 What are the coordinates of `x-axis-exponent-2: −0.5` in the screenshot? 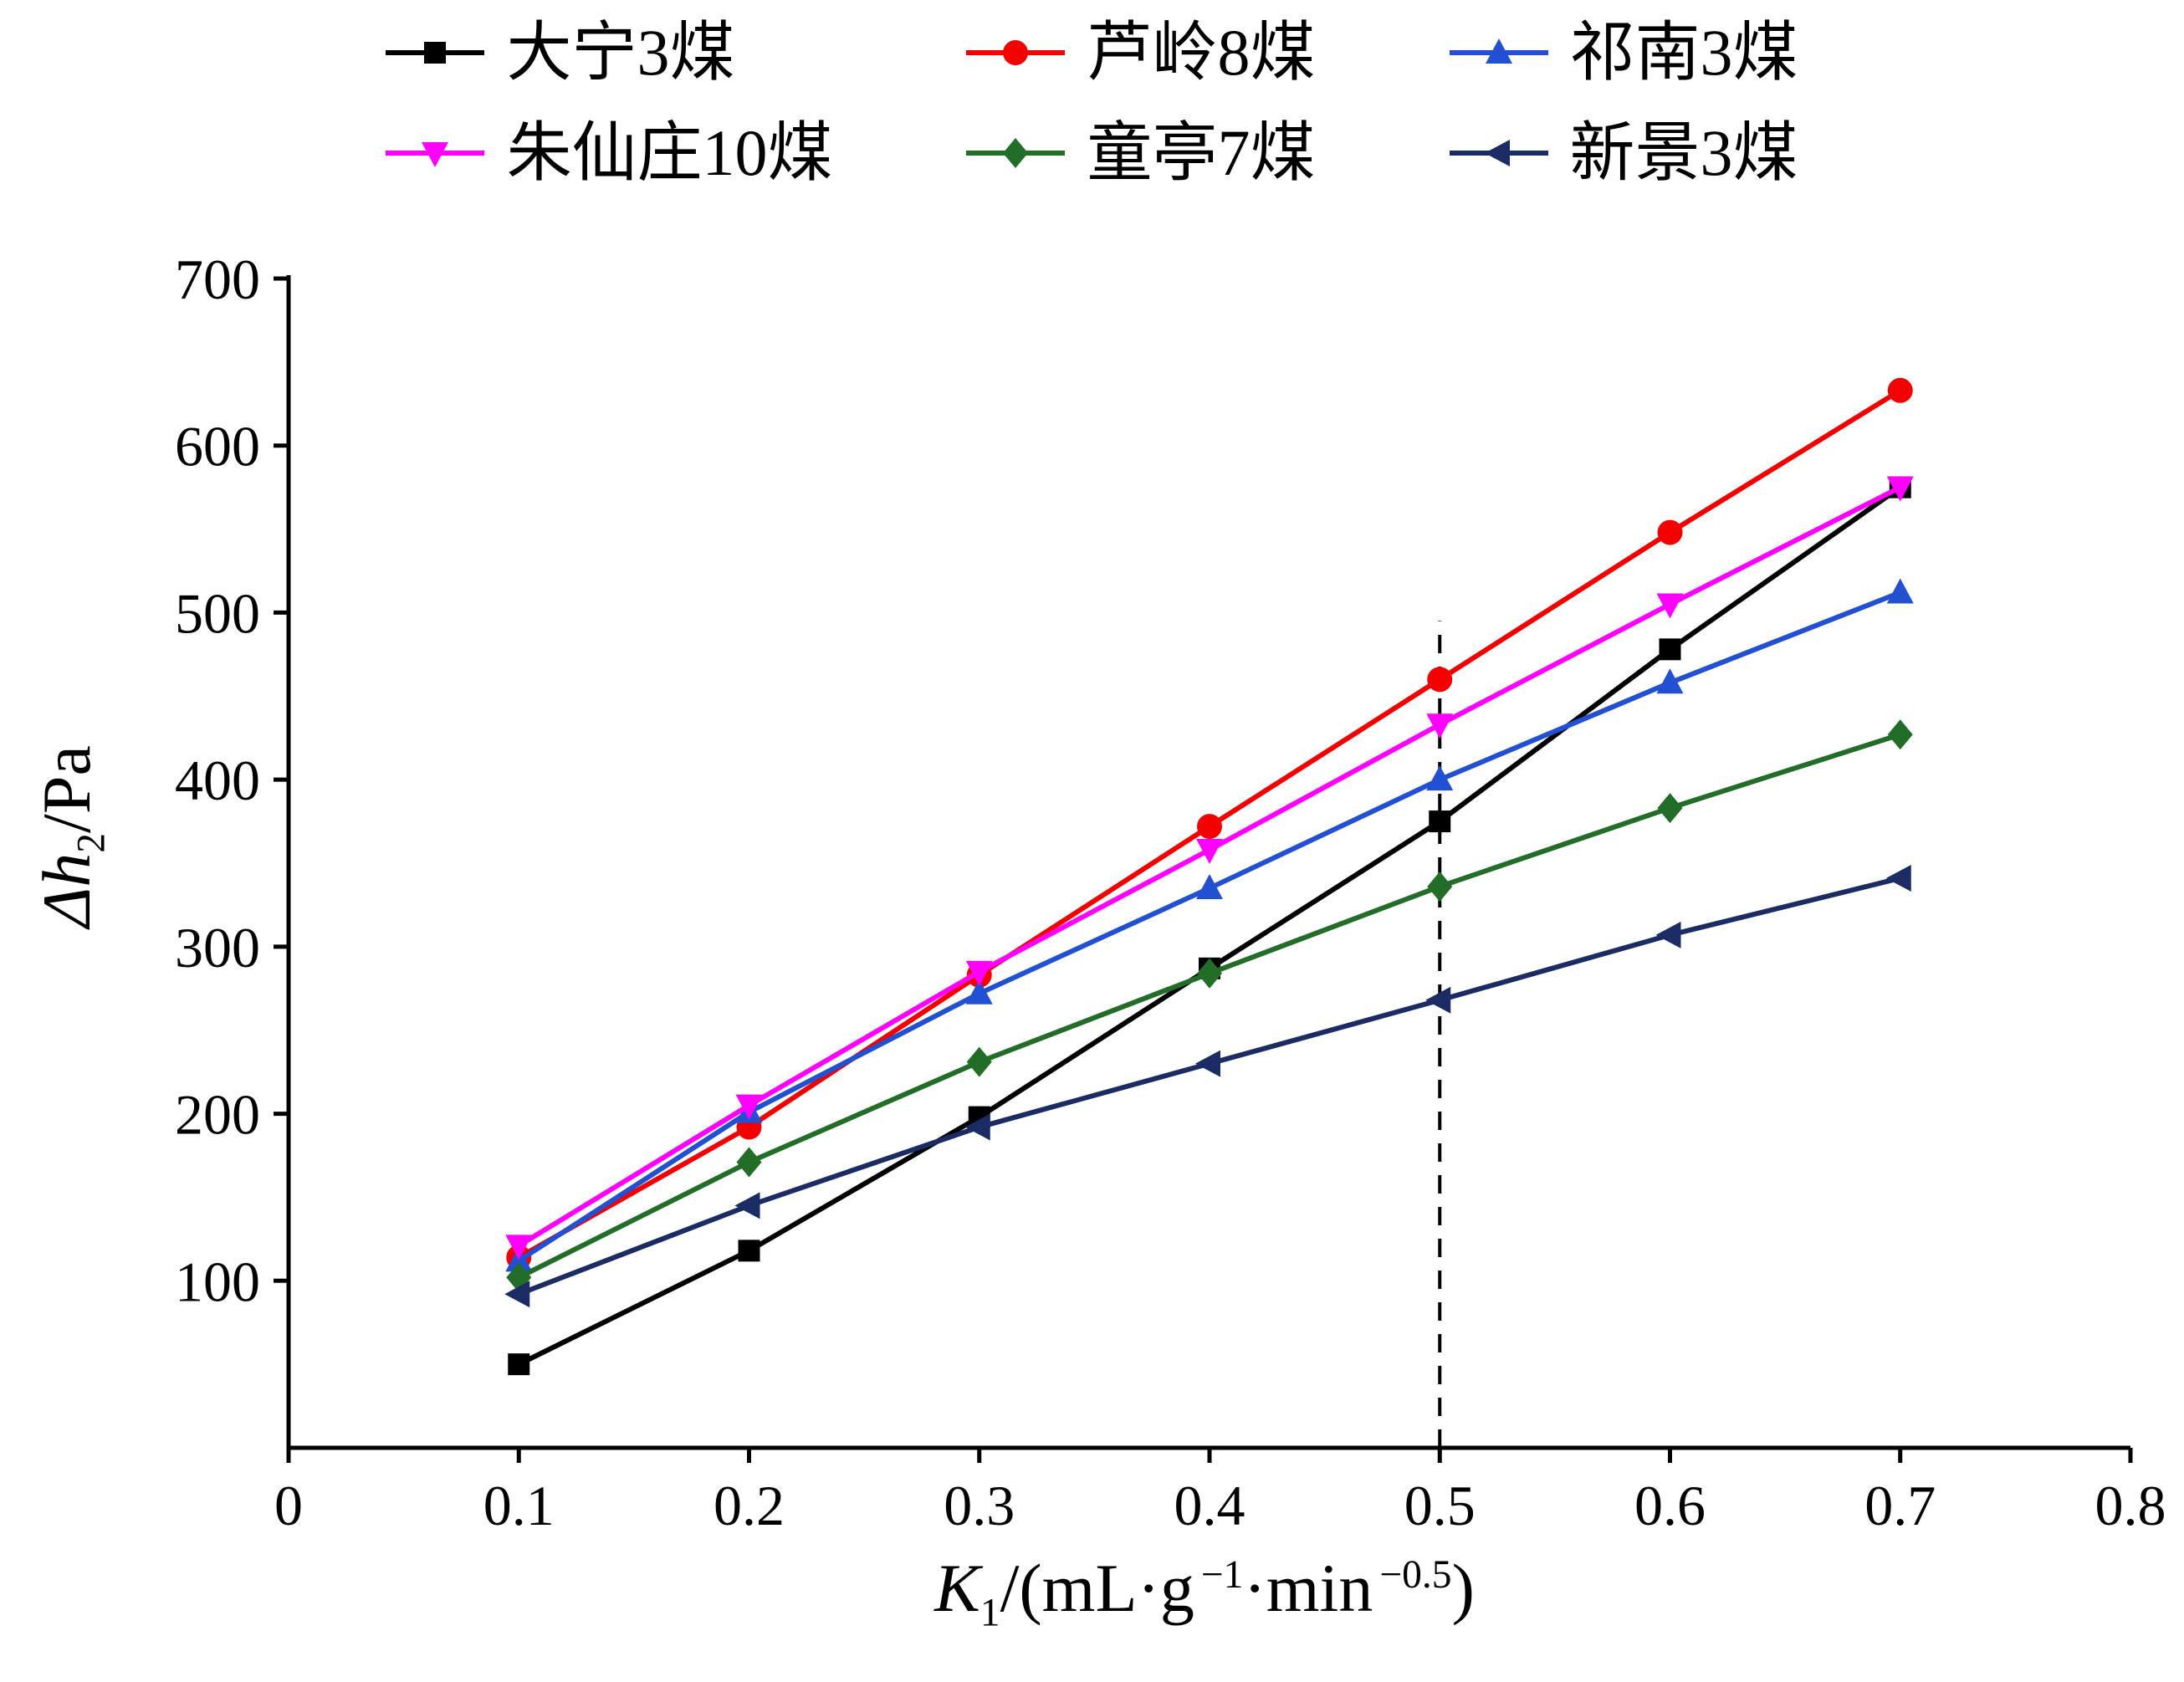 It's located at (1415, 1574).